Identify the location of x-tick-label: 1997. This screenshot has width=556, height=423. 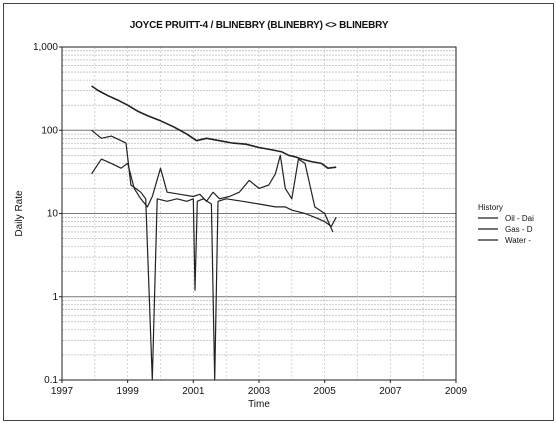
(62, 391).